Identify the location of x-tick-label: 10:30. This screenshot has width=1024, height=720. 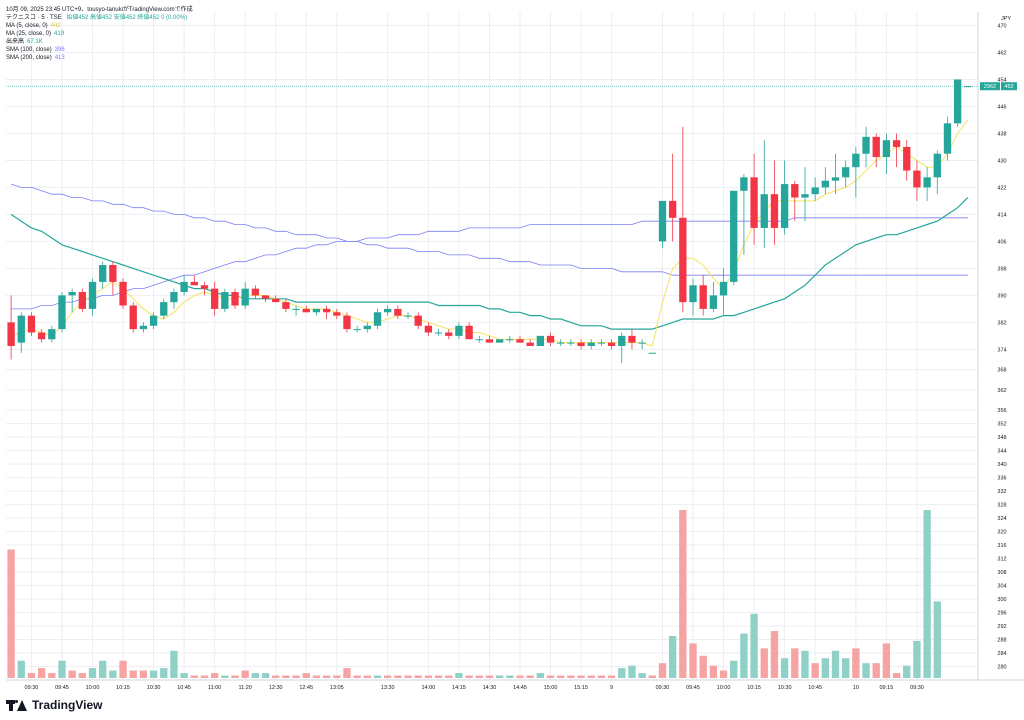
(785, 688).